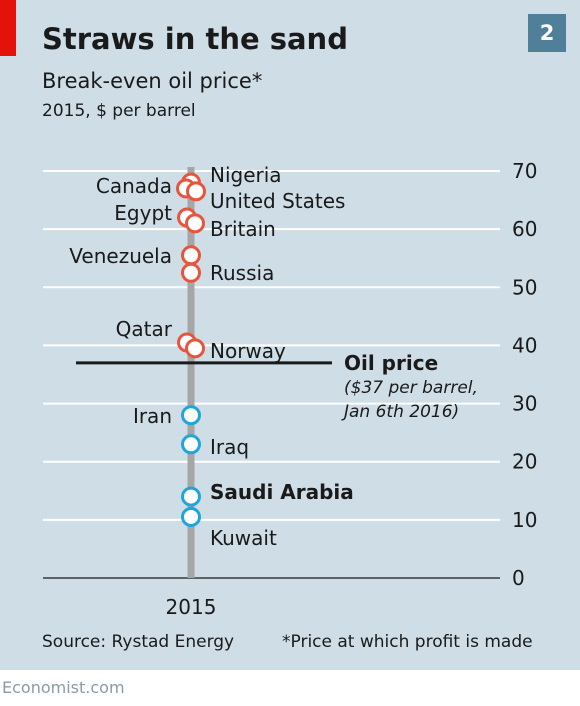 Image resolution: width=580 pixels, height=706 pixels. Describe the element at coordinates (138, 642) in the screenshot. I see `source-note: Source: Rystad Energy` at that location.